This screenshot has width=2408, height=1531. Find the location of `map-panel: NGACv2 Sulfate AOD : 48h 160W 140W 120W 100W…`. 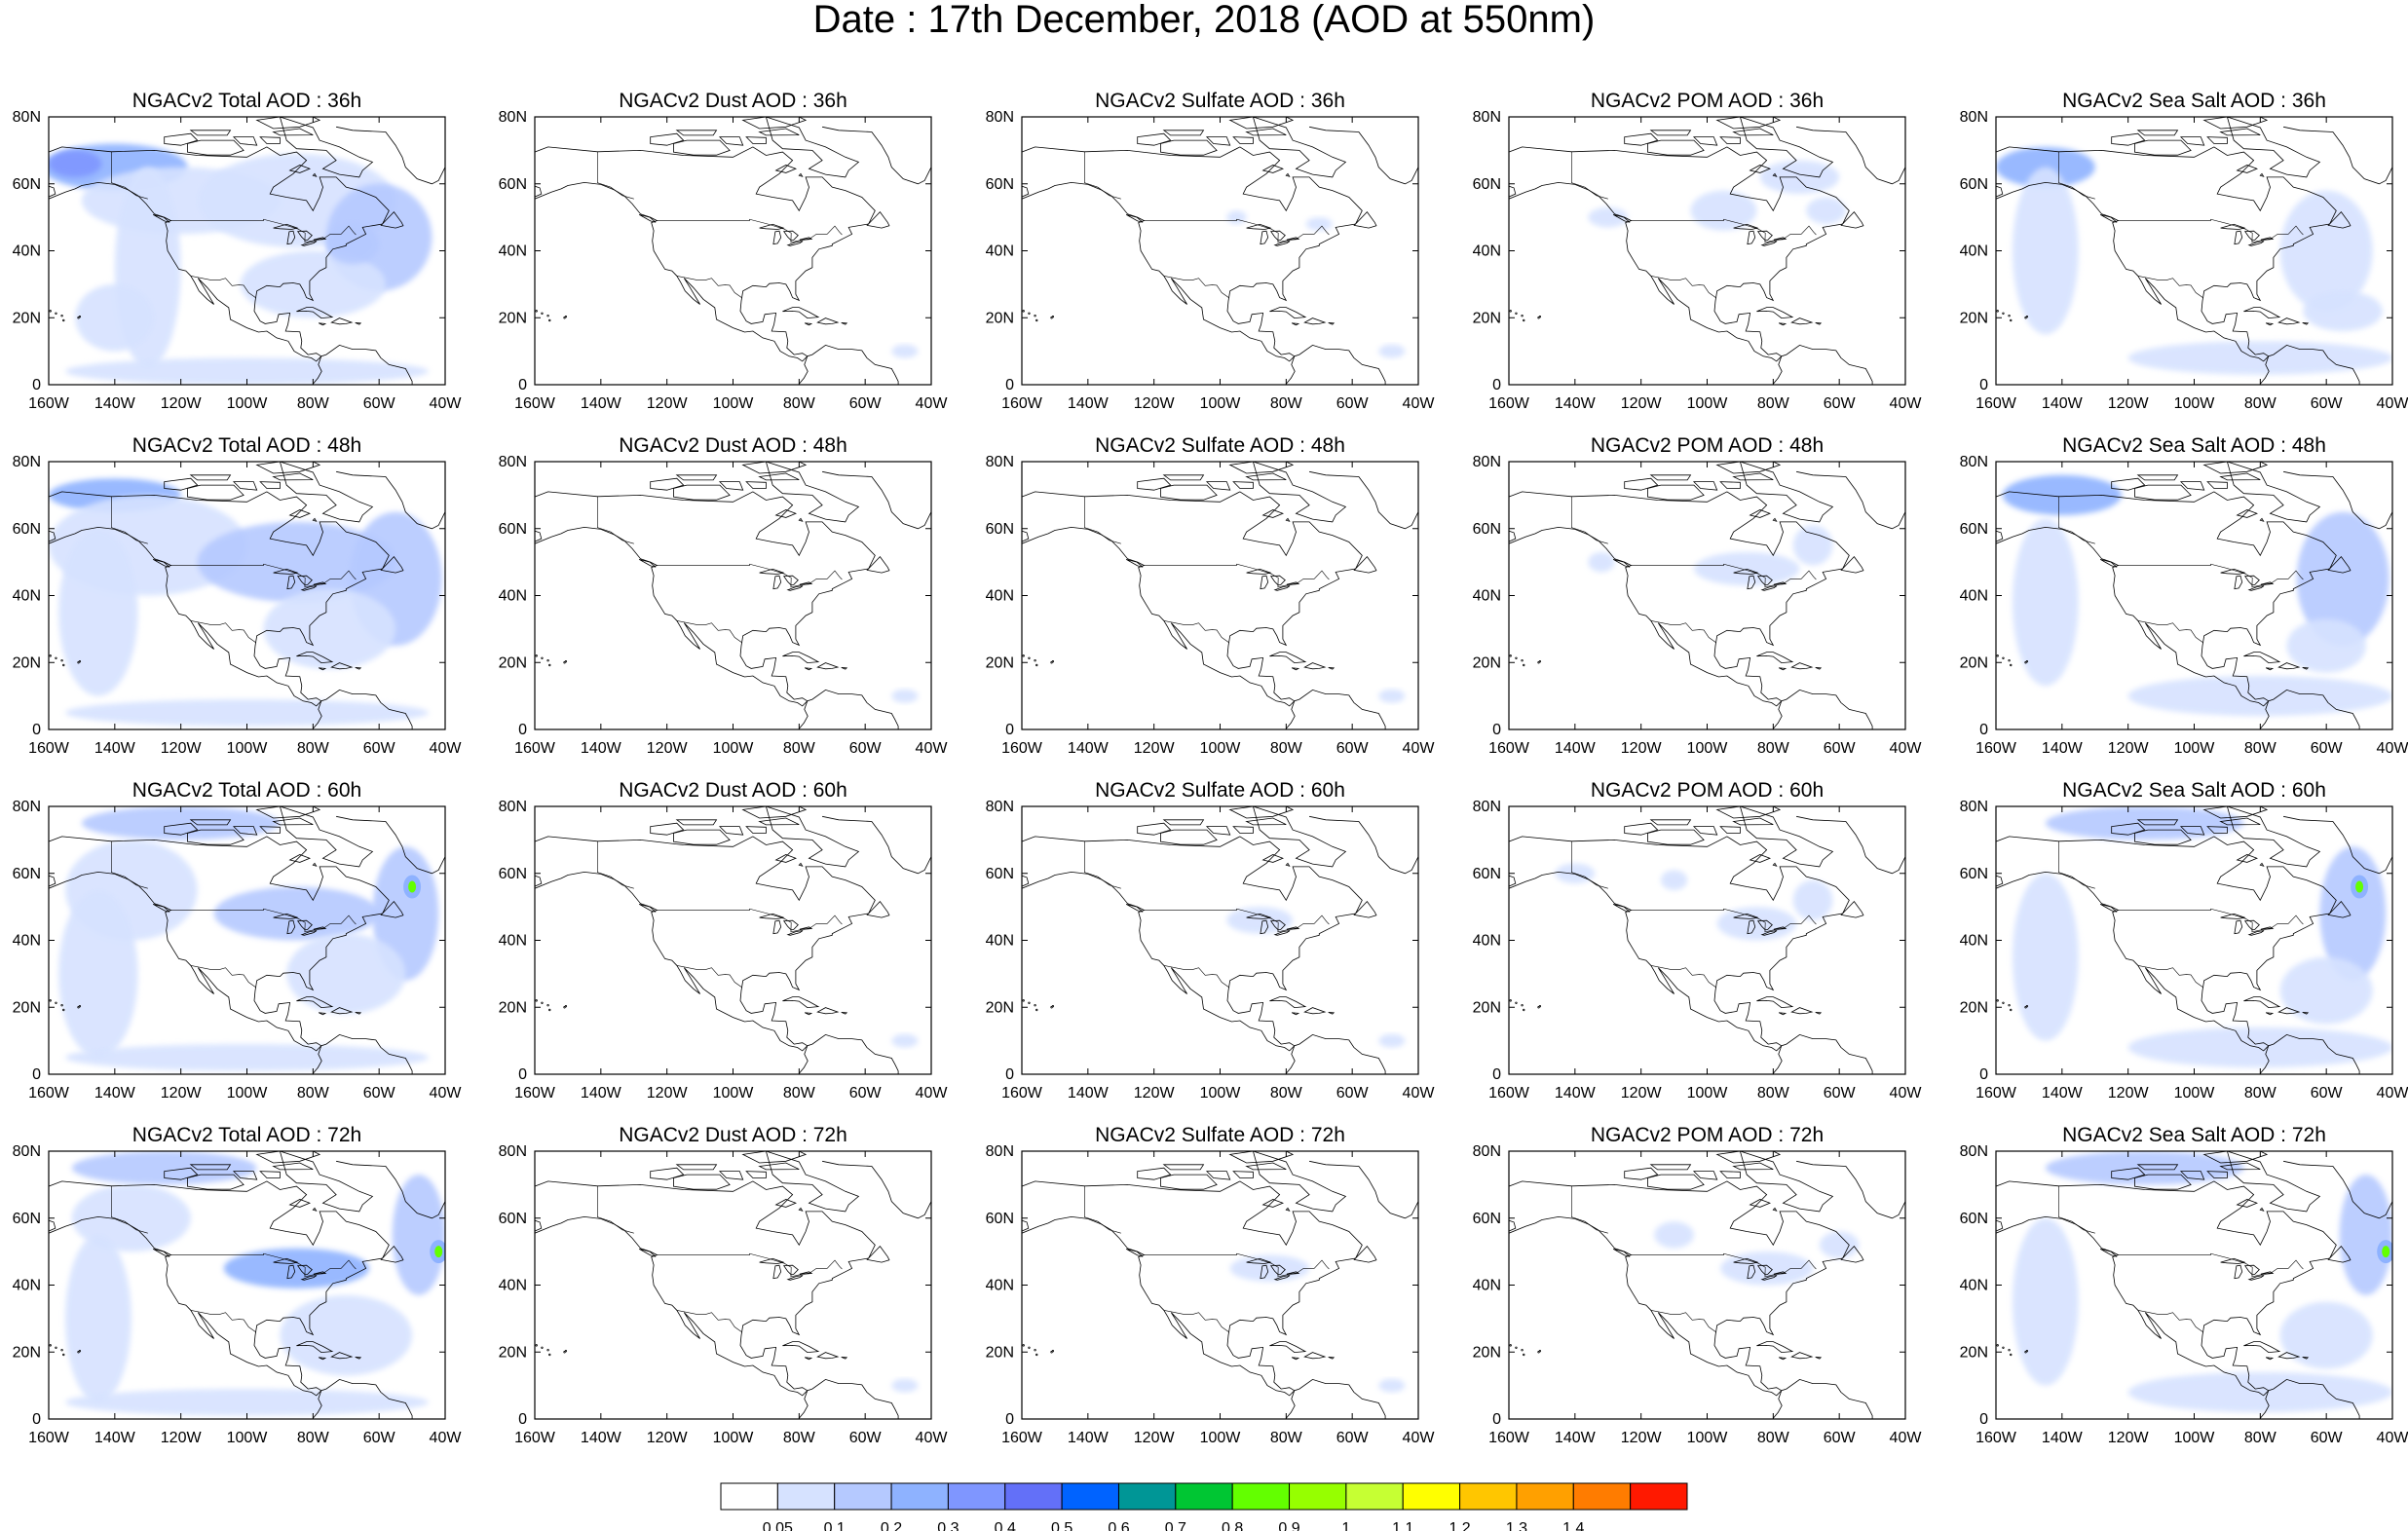

map-panel: NGACv2 Sulfate AOD : 48h 160W 140W 120W 100W… is located at coordinates (1206, 604).